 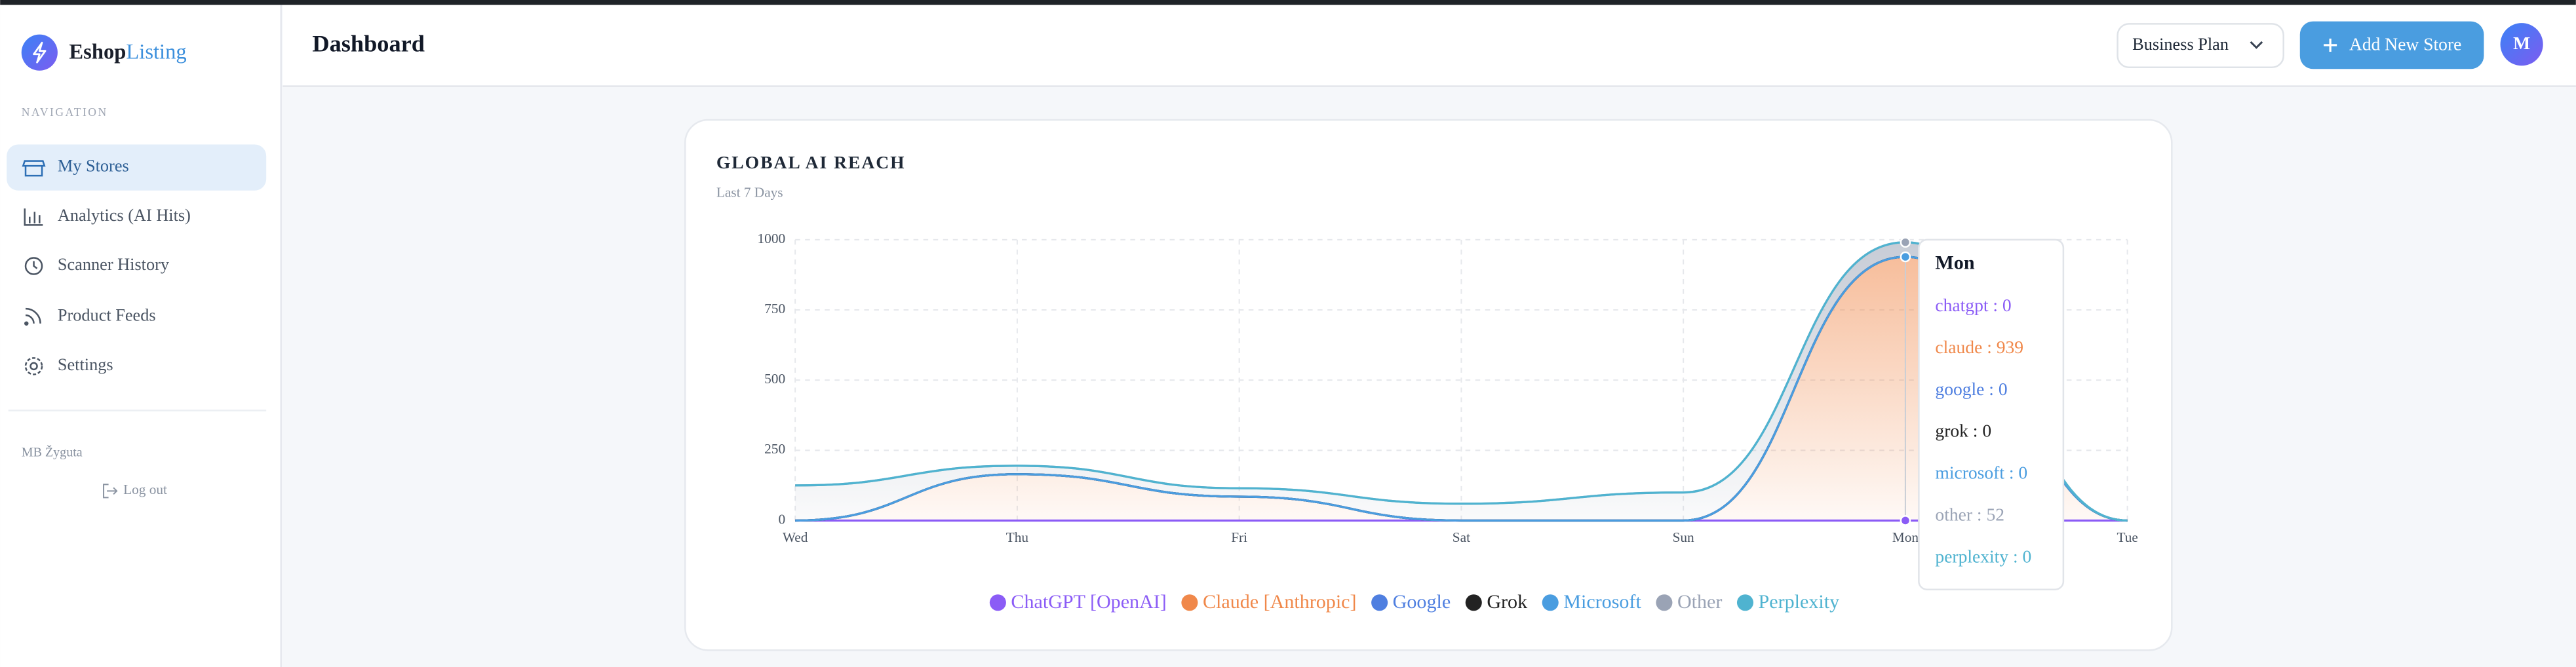 I want to click on history-hands, so click(x=35, y=265).